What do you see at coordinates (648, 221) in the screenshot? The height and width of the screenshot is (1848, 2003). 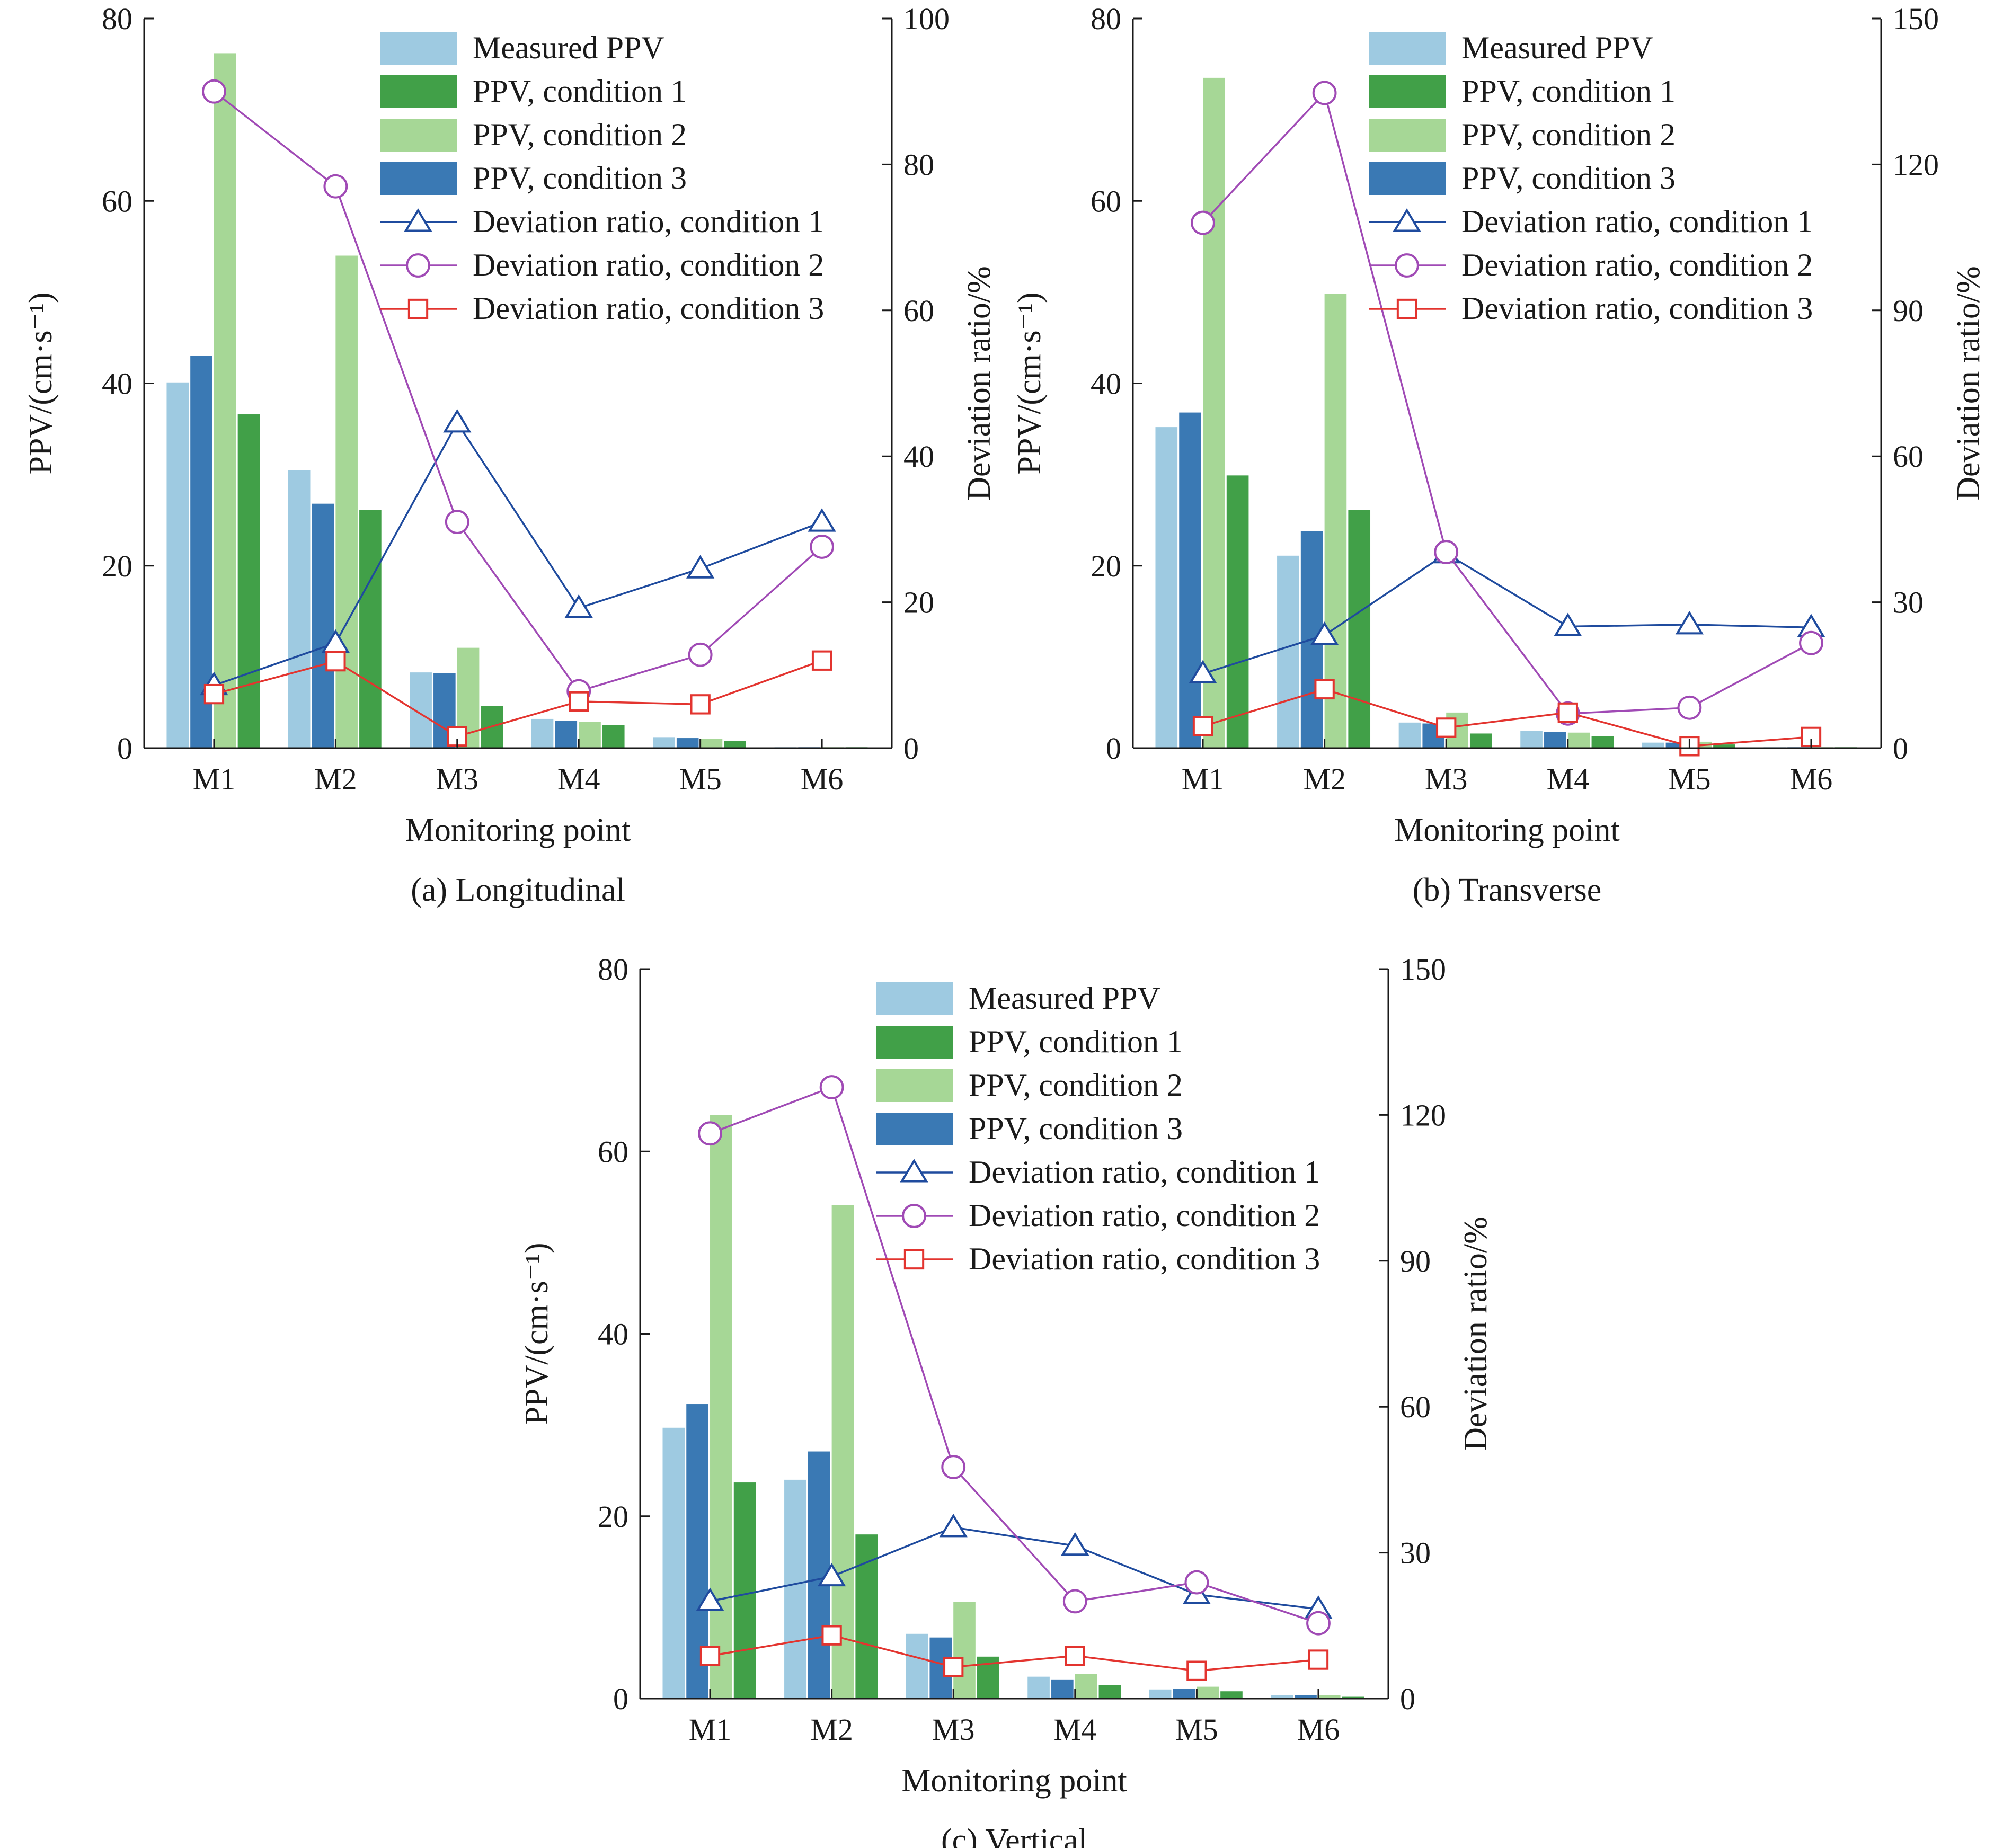 I see `legend-label: Deviation ratio, condition 1` at bounding box center [648, 221].